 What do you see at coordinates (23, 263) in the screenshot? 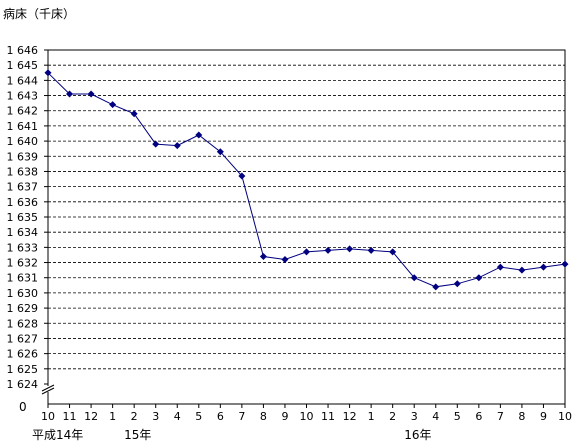
I see `y-tick-label: 1 632` at bounding box center [23, 263].